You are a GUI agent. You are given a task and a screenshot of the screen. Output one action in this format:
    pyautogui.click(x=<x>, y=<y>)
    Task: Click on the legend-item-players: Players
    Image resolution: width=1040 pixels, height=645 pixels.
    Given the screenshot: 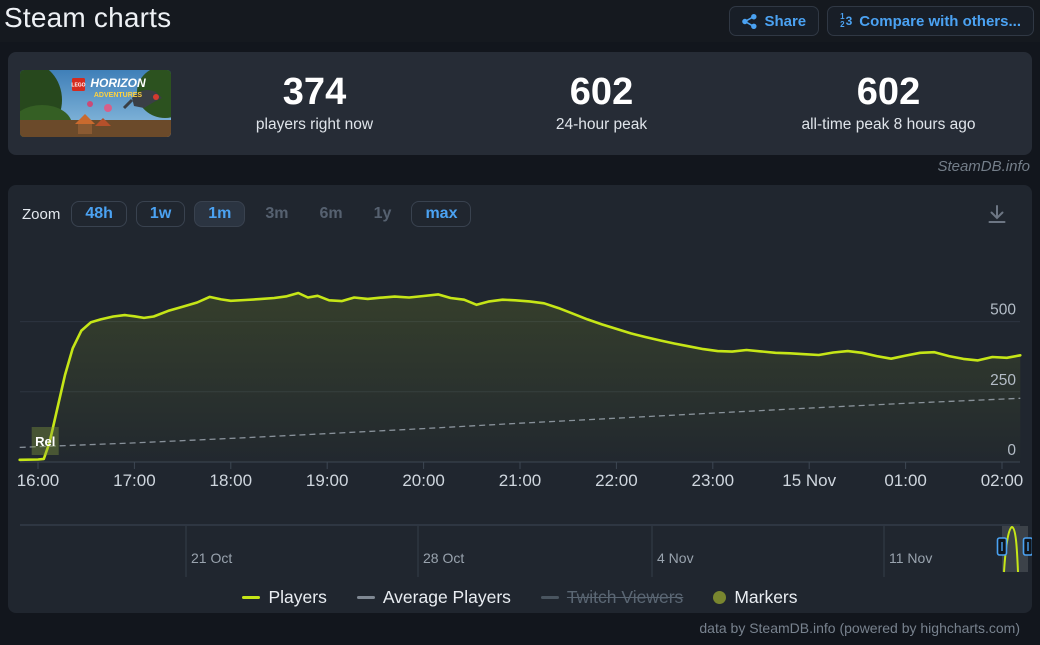 What is the action you would take?
    pyautogui.click(x=284, y=597)
    